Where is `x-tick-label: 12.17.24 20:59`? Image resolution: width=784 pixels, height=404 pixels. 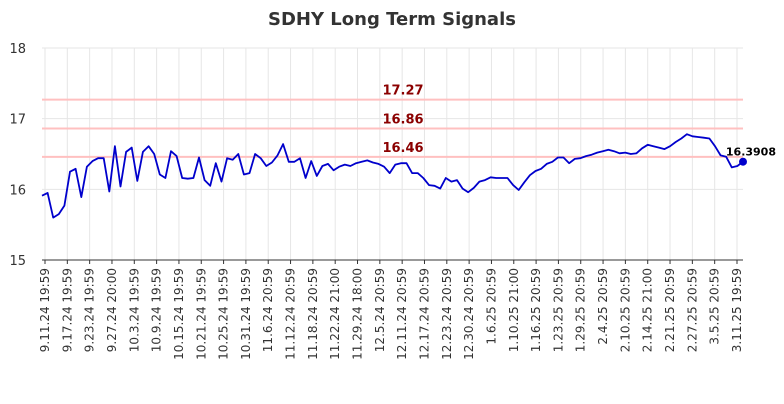 x-tick-label: 12.17.24 20:59 is located at coordinates (424, 314).